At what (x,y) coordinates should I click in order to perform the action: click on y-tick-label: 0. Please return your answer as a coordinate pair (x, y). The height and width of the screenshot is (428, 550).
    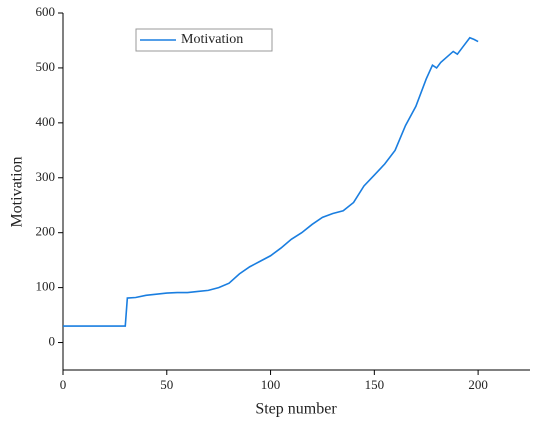
    Looking at the image, I should click on (52, 341).